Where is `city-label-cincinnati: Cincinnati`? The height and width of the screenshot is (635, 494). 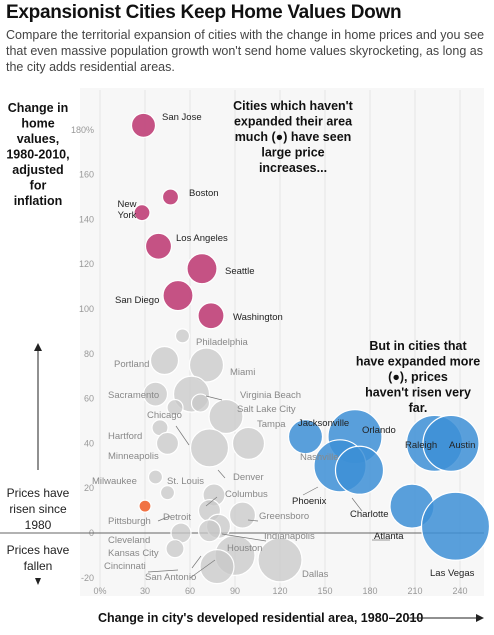
city-label-cincinnati: Cincinnati is located at coordinates (125, 566).